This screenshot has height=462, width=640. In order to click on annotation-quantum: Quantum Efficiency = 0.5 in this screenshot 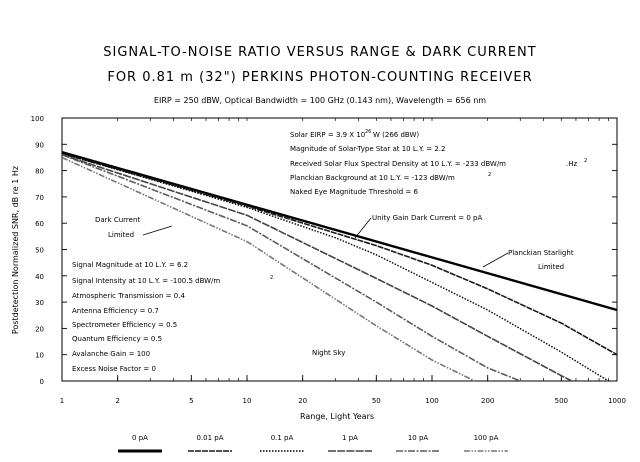, I will do `click(117, 339)`.